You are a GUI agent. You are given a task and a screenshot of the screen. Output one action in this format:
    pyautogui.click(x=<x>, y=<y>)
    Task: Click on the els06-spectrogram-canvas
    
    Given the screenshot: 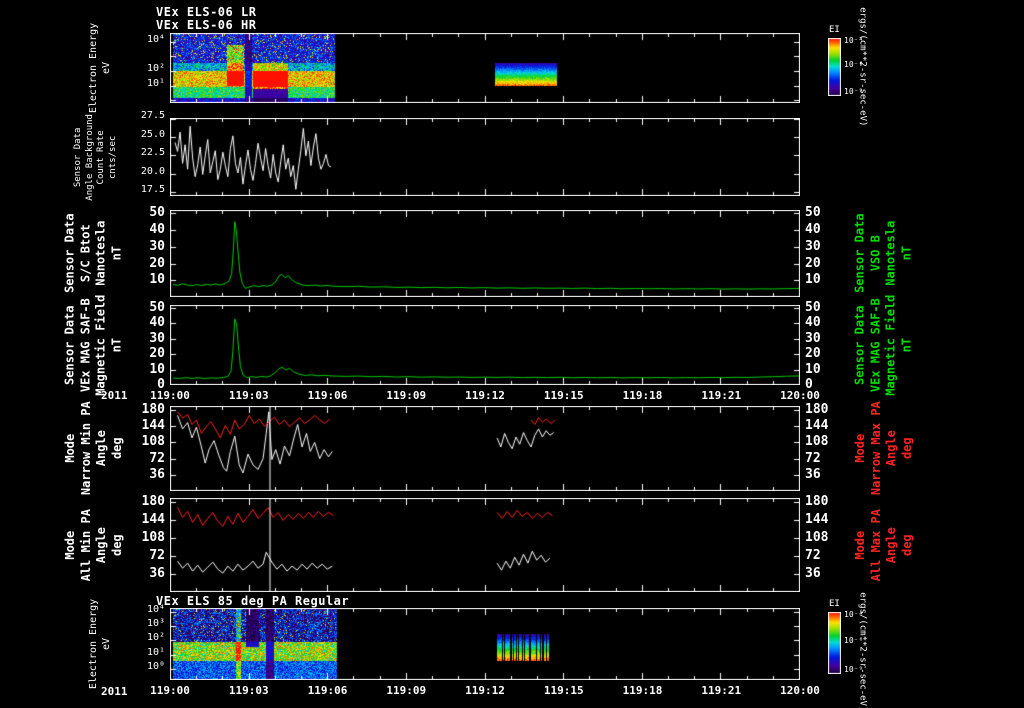 What is the action you would take?
    pyautogui.click(x=485, y=68)
    